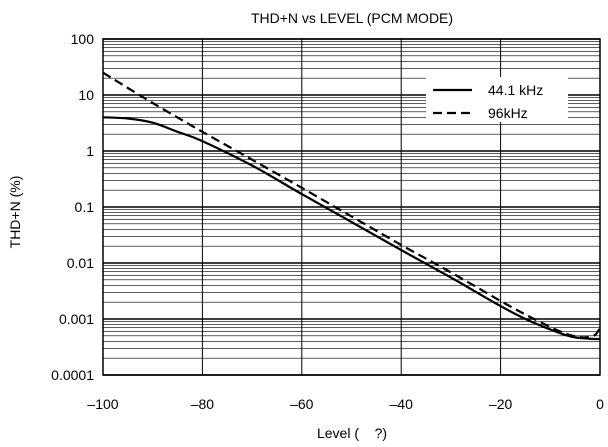  What do you see at coordinates (90, 151) in the screenshot?
I see `y-tick-label: 1` at bounding box center [90, 151].